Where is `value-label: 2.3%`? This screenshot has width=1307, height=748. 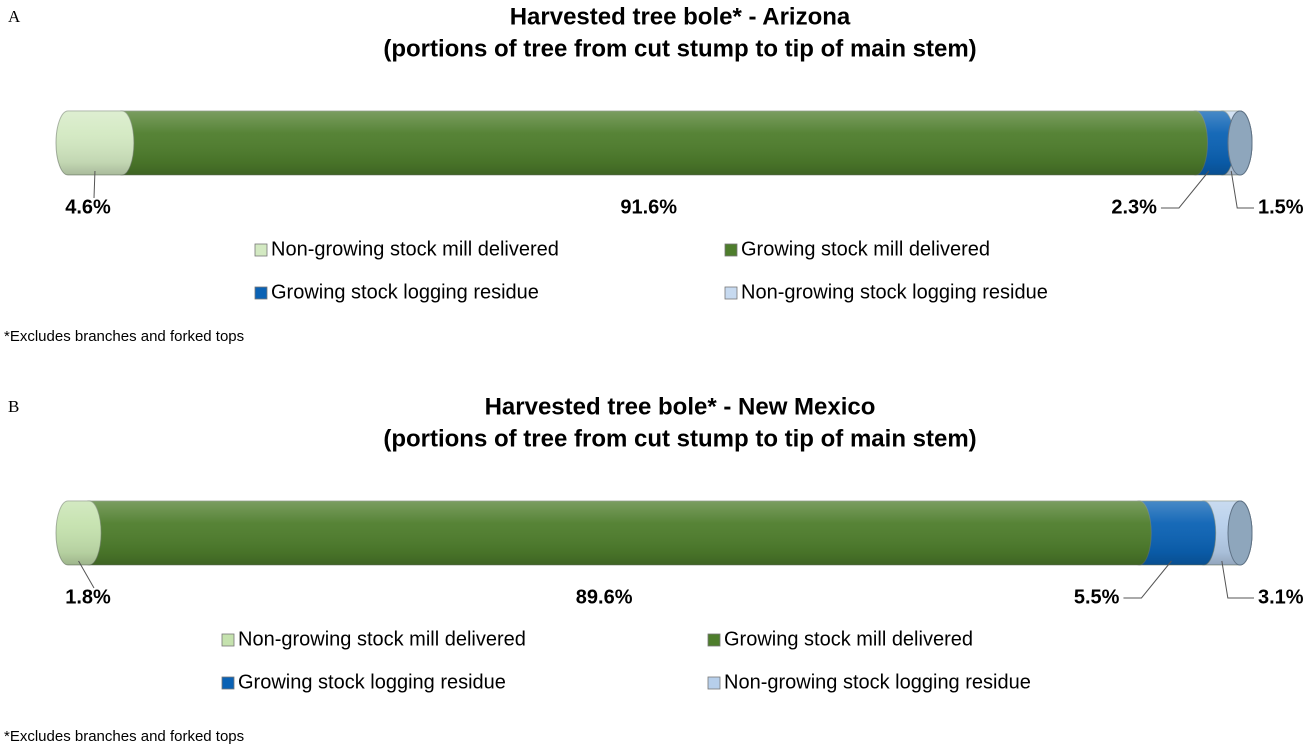 value-label: 2.3% is located at coordinates (1134, 207).